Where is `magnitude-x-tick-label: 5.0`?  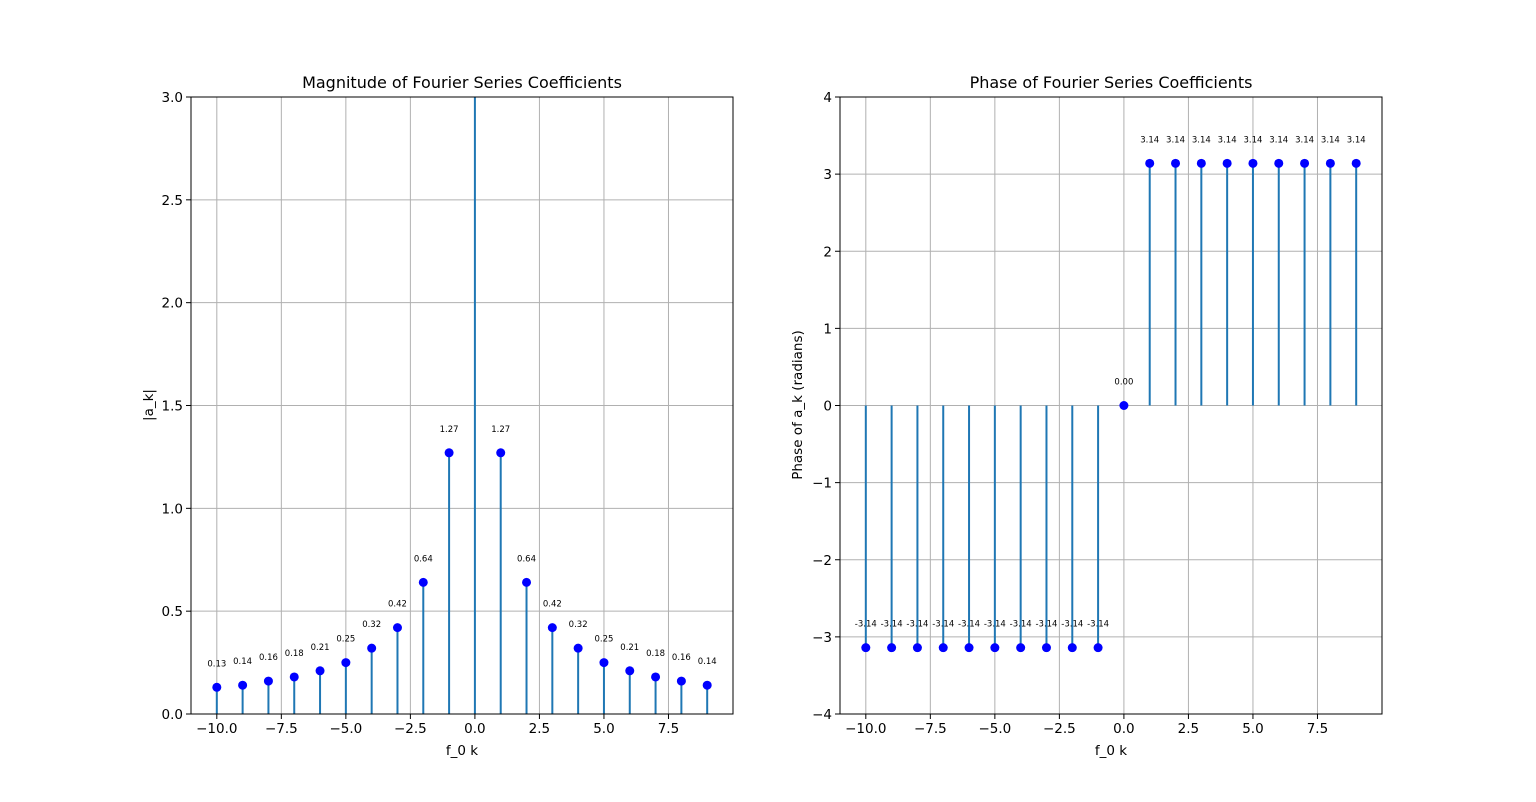
magnitude-x-tick-label: 5.0 is located at coordinates (603, 729).